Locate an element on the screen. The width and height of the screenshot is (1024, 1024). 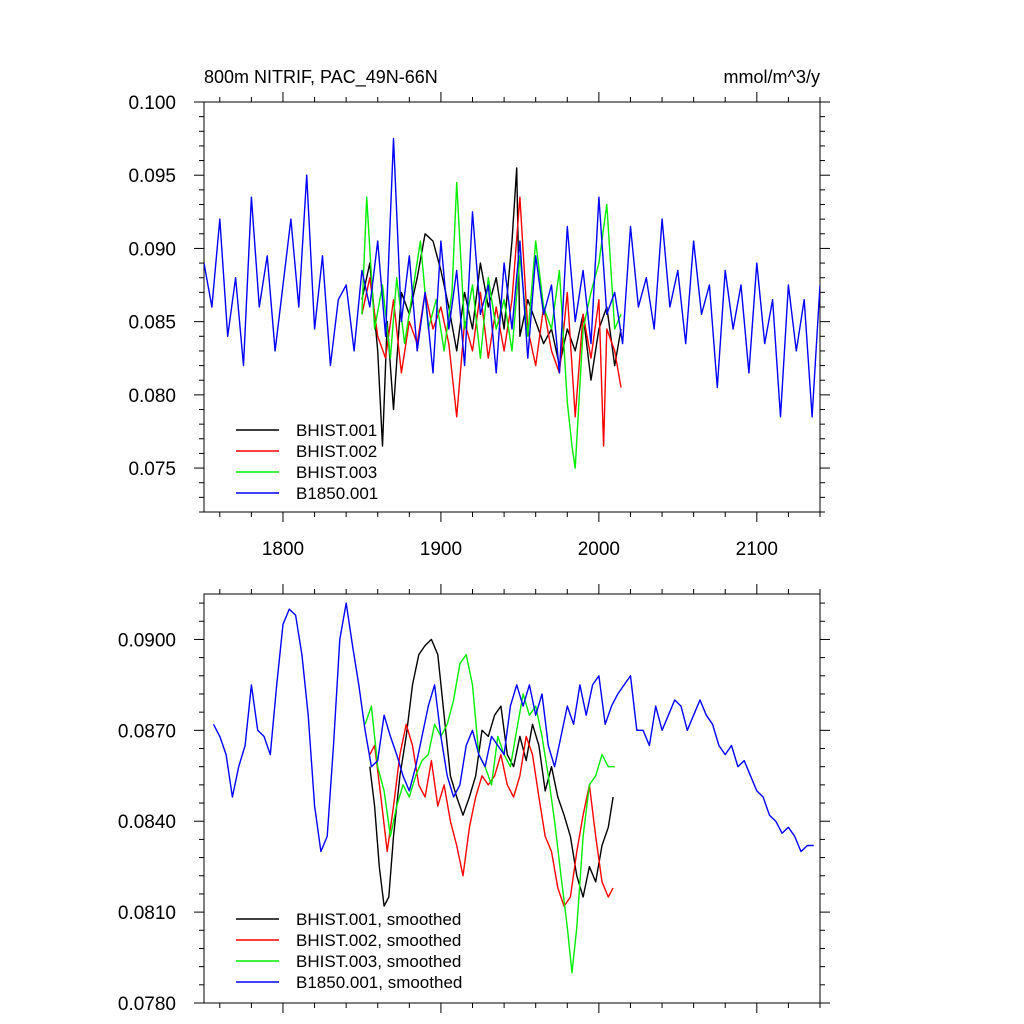
legend-label: BHIST.003, smoothed is located at coordinates (378, 961).